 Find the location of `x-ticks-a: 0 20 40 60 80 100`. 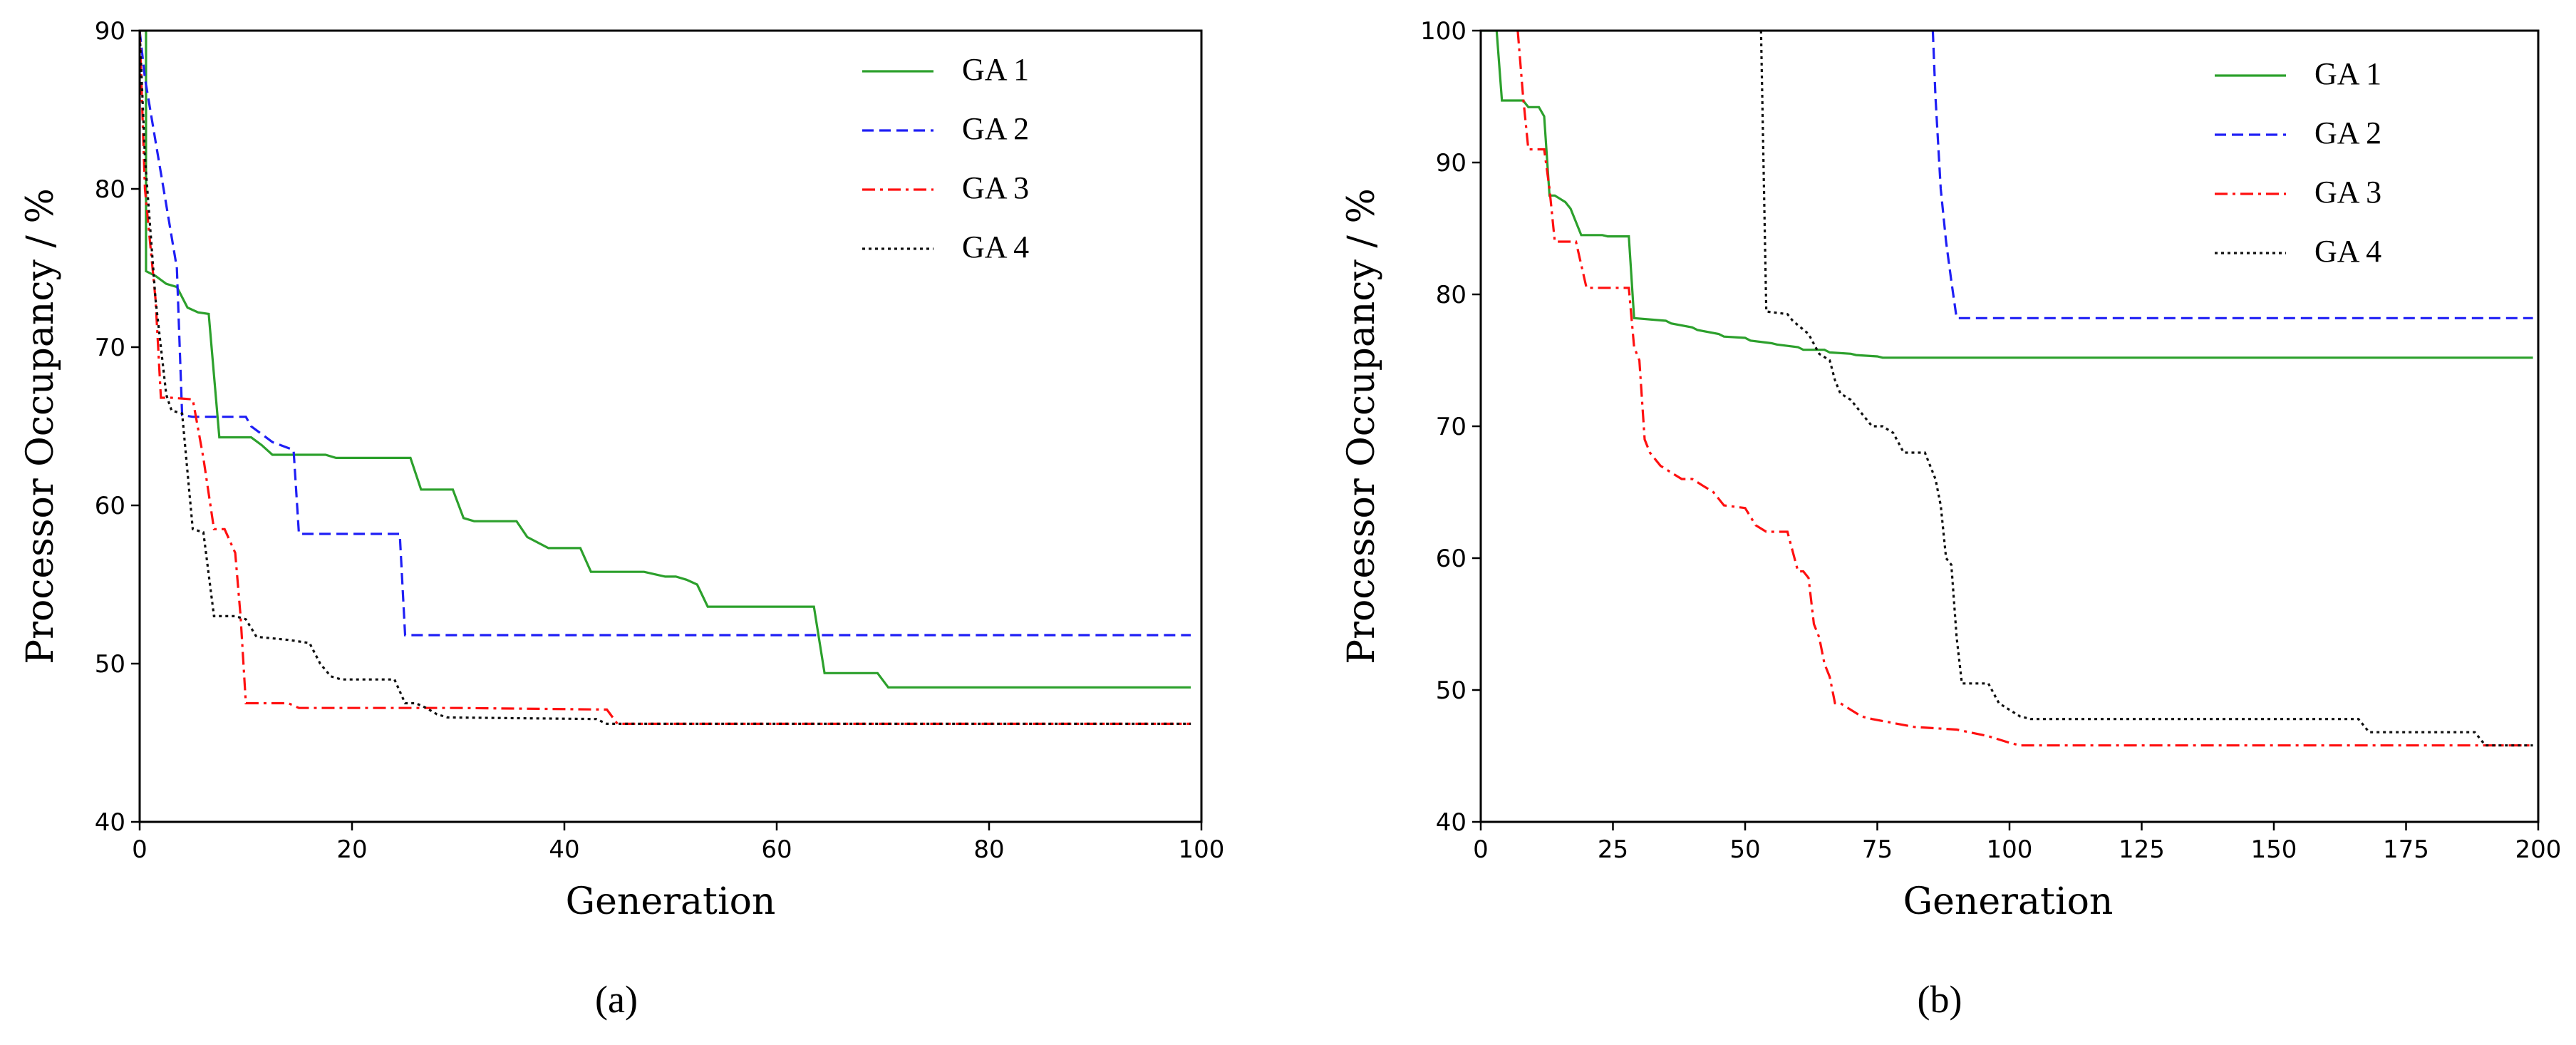

x-ticks-a: 0 20 40 60 80 100 is located at coordinates (678, 843).